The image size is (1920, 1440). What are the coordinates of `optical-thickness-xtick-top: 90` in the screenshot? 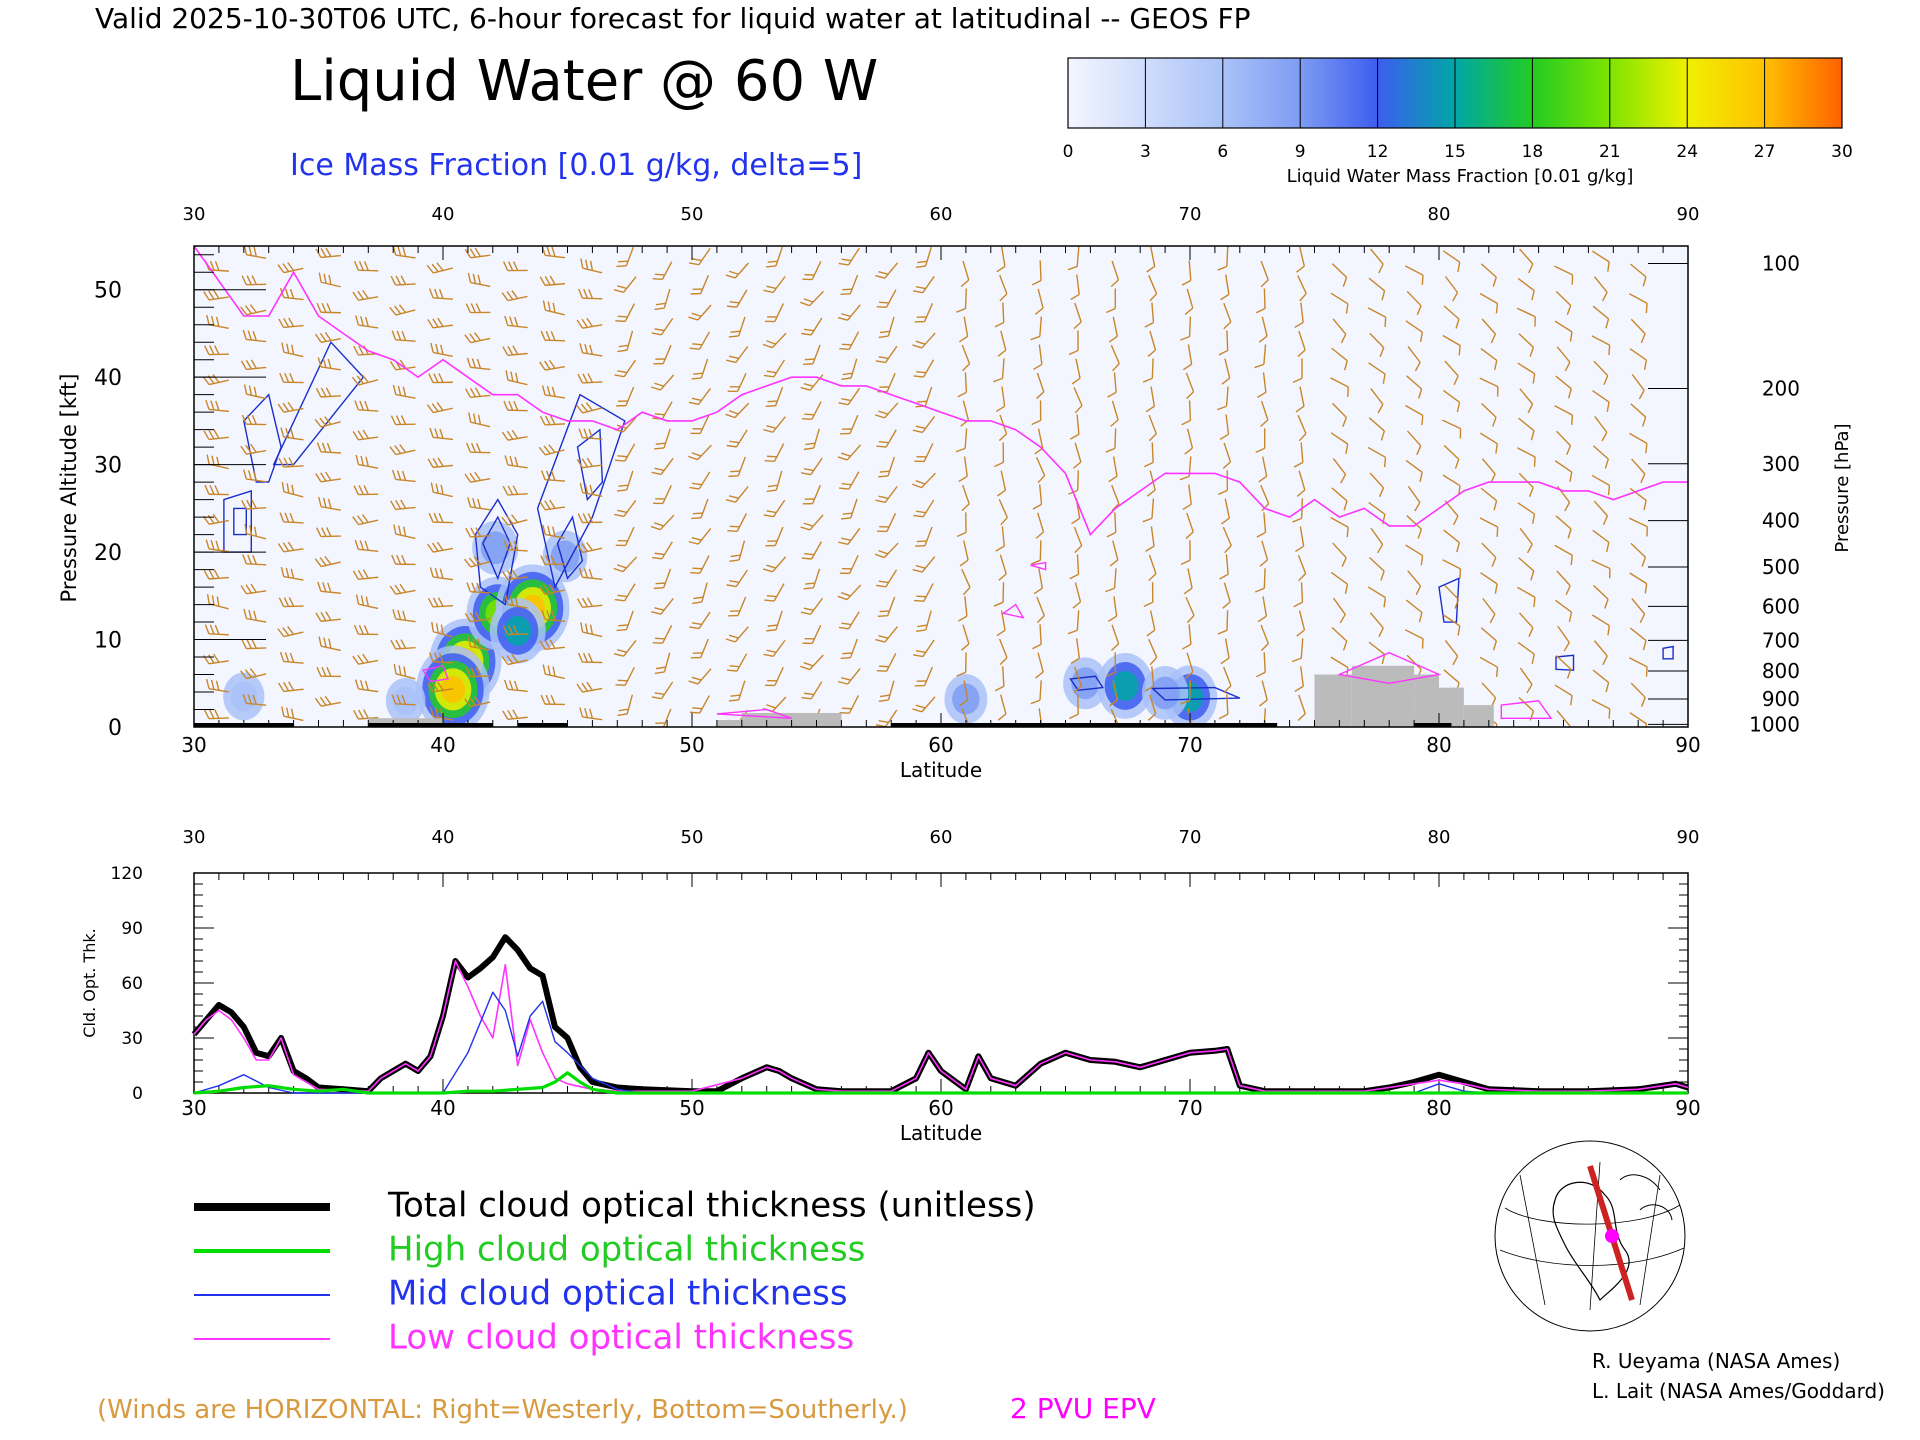 It's located at (1688, 837).